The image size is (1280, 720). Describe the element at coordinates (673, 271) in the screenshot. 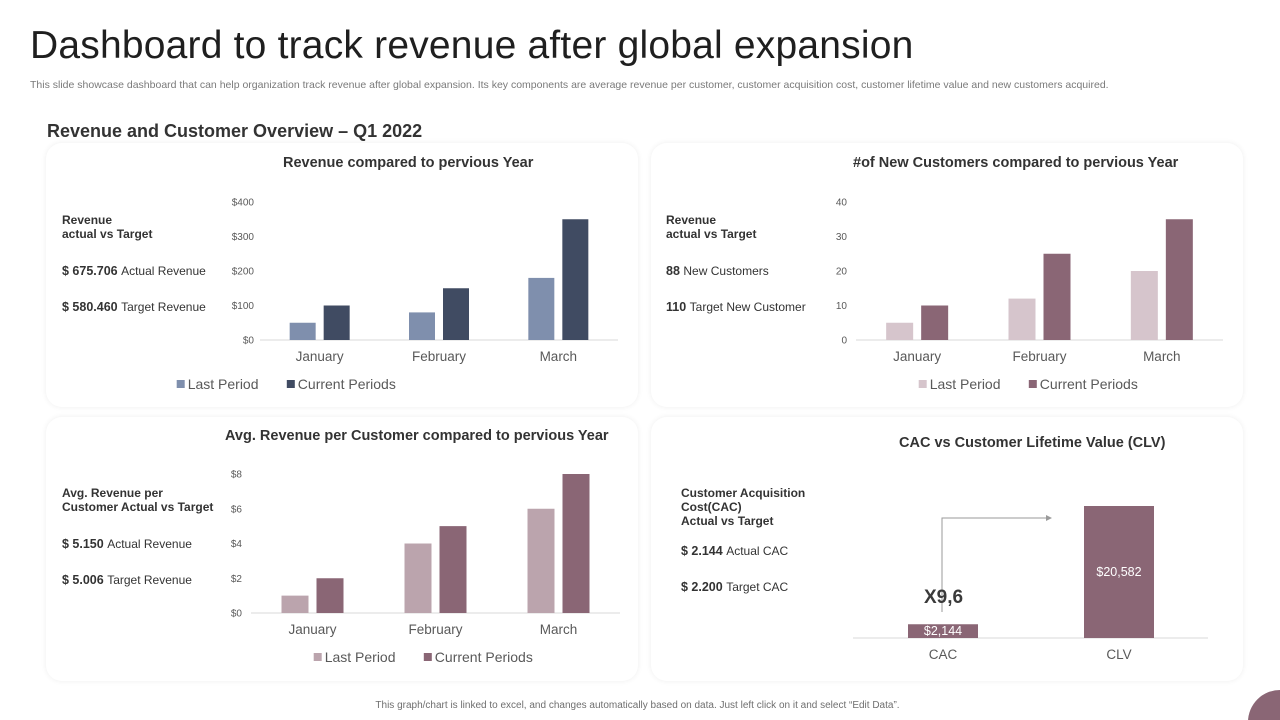

I see `customers-kpi-actual-value: 88` at that location.